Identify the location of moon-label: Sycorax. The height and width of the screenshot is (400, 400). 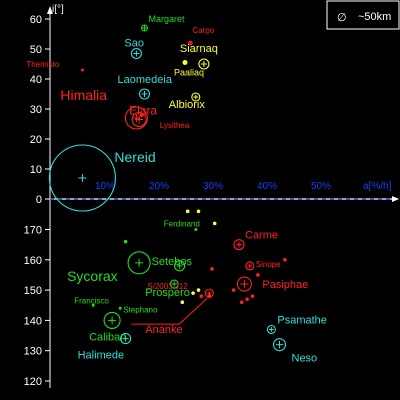
(92, 276).